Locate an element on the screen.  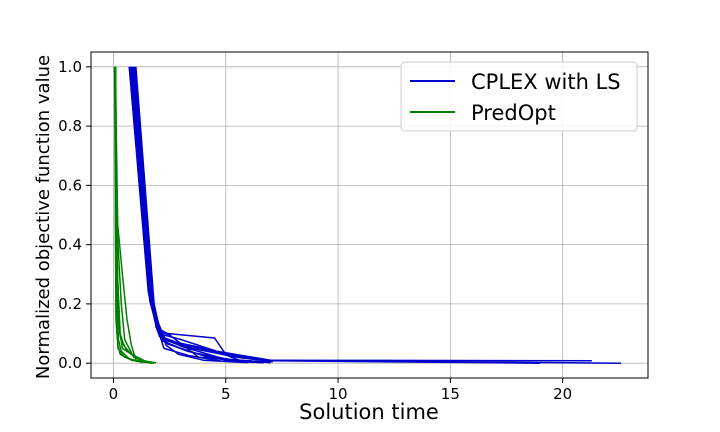
y-tick-label: 1.0 is located at coordinates (70, 67).